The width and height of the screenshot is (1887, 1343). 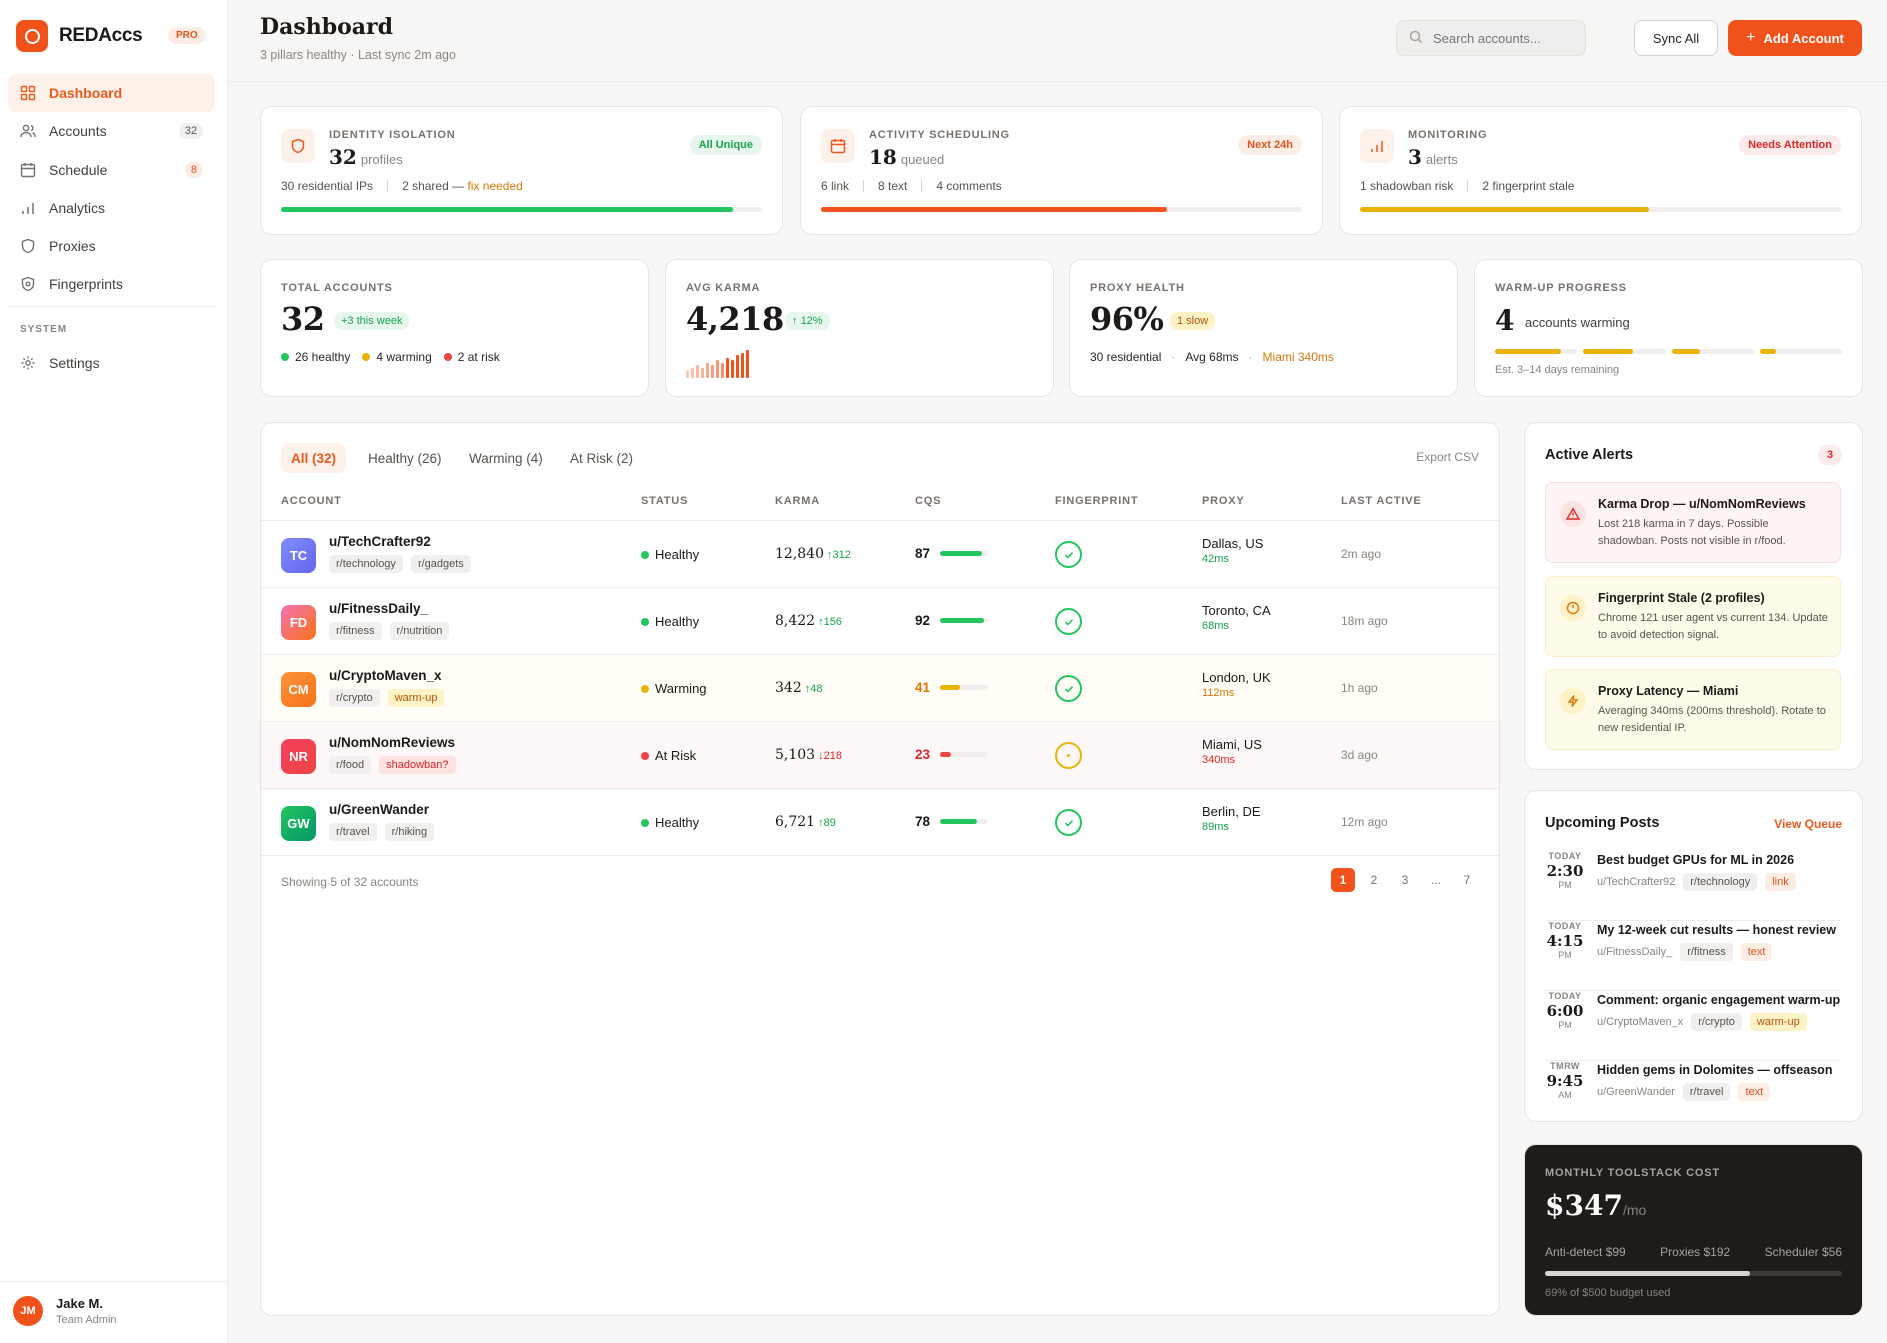 I want to click on status-badge: All Unique, so click(x=725, y=145).